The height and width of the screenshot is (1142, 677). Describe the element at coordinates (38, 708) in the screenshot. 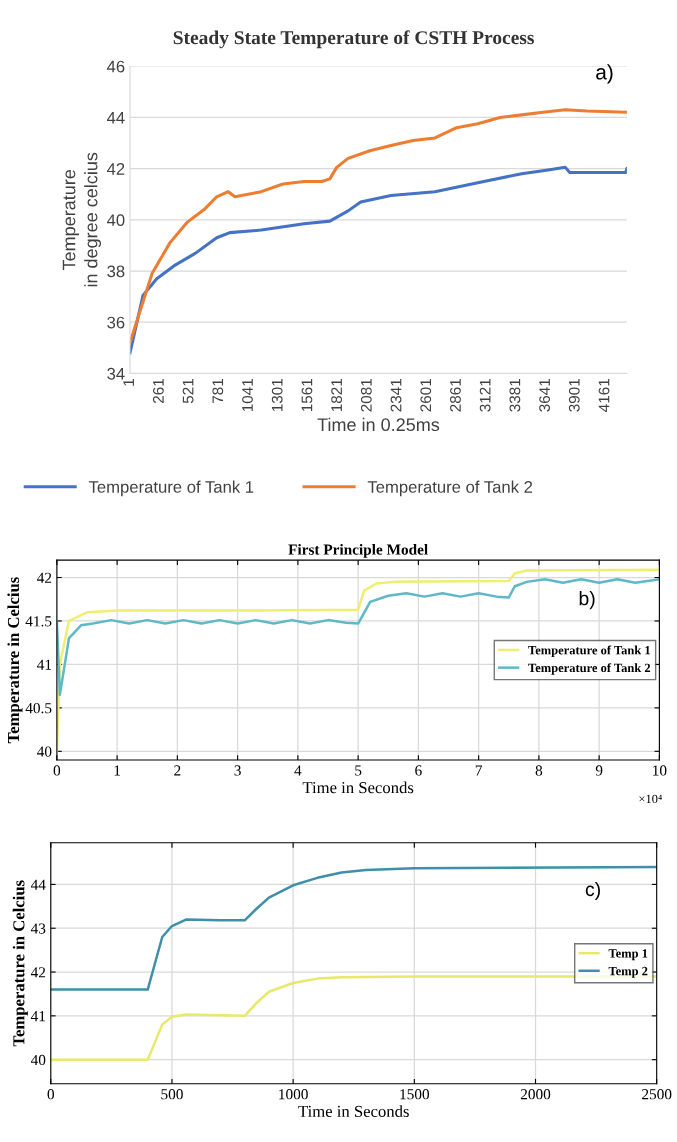

I see `y-tick-label: 40.5` at that location.